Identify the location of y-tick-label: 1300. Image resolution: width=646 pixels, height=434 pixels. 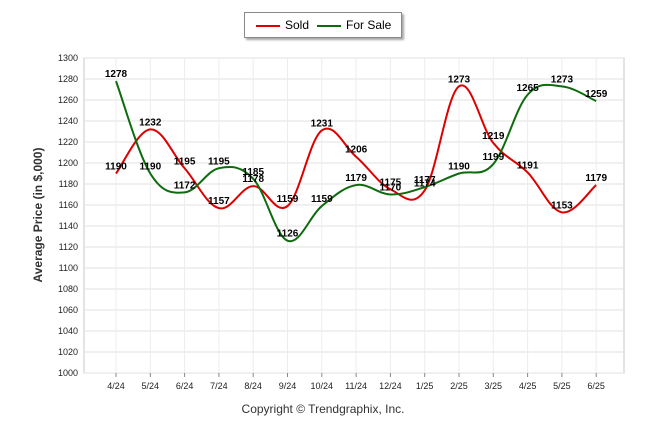
(68, 58).